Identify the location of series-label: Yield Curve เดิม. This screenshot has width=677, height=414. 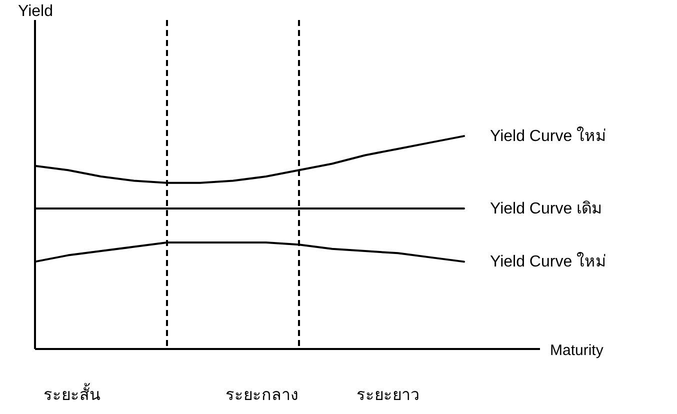
(546, 209).